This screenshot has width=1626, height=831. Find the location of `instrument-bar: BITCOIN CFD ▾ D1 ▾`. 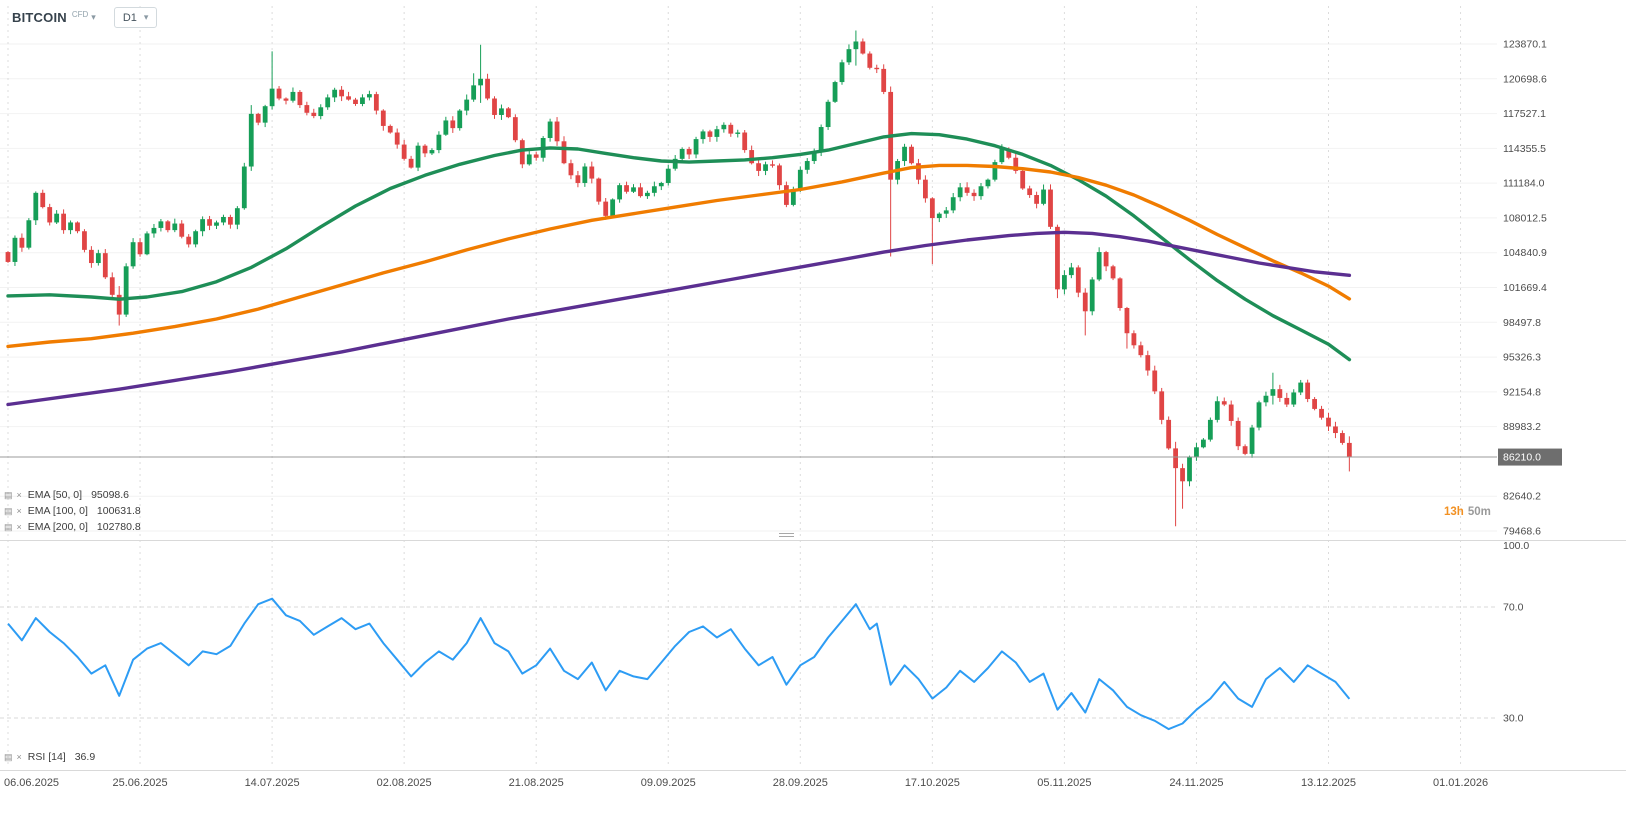

instrument-bar: BITCOIN CFD ▾ D1 ▾ is located at coordinates (85, 17).